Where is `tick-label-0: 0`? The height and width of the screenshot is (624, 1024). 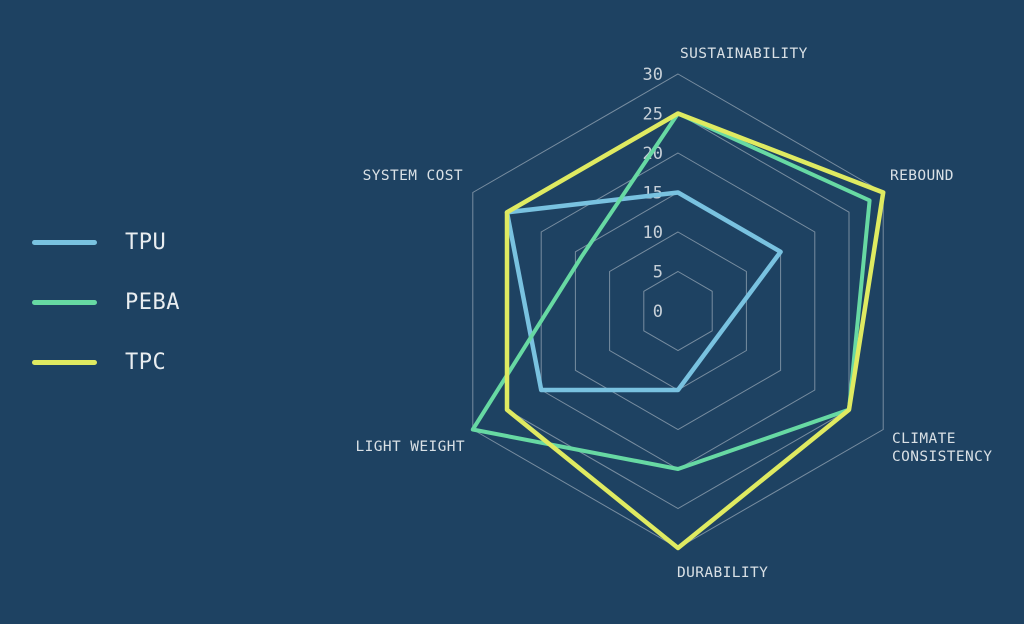 tick-label-0: 0 is located at coordinates (658, 312).